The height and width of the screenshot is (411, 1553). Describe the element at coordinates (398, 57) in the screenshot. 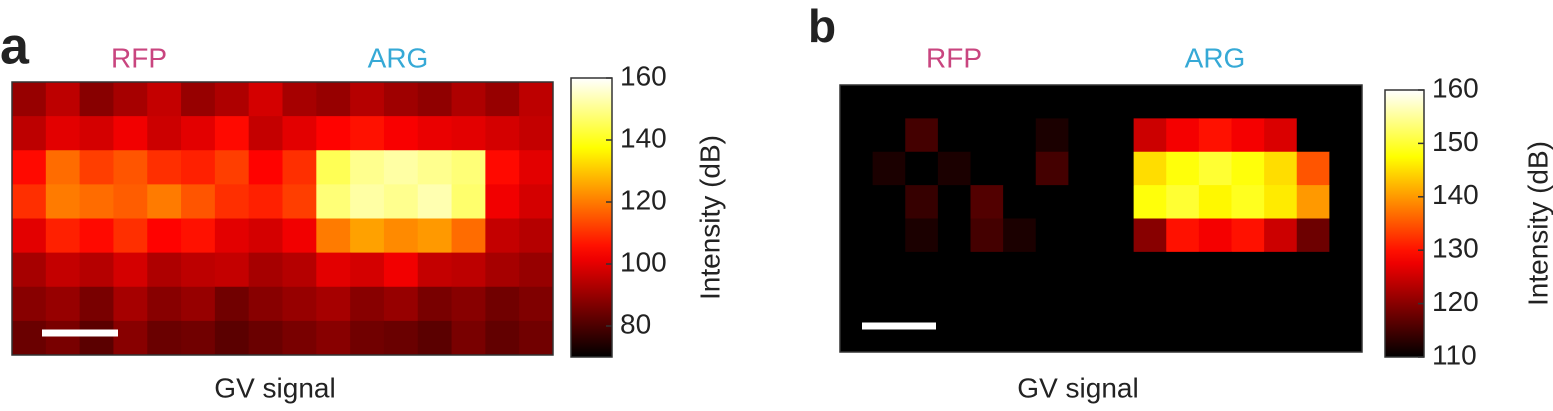

I see `region-label: ARG` at that location.